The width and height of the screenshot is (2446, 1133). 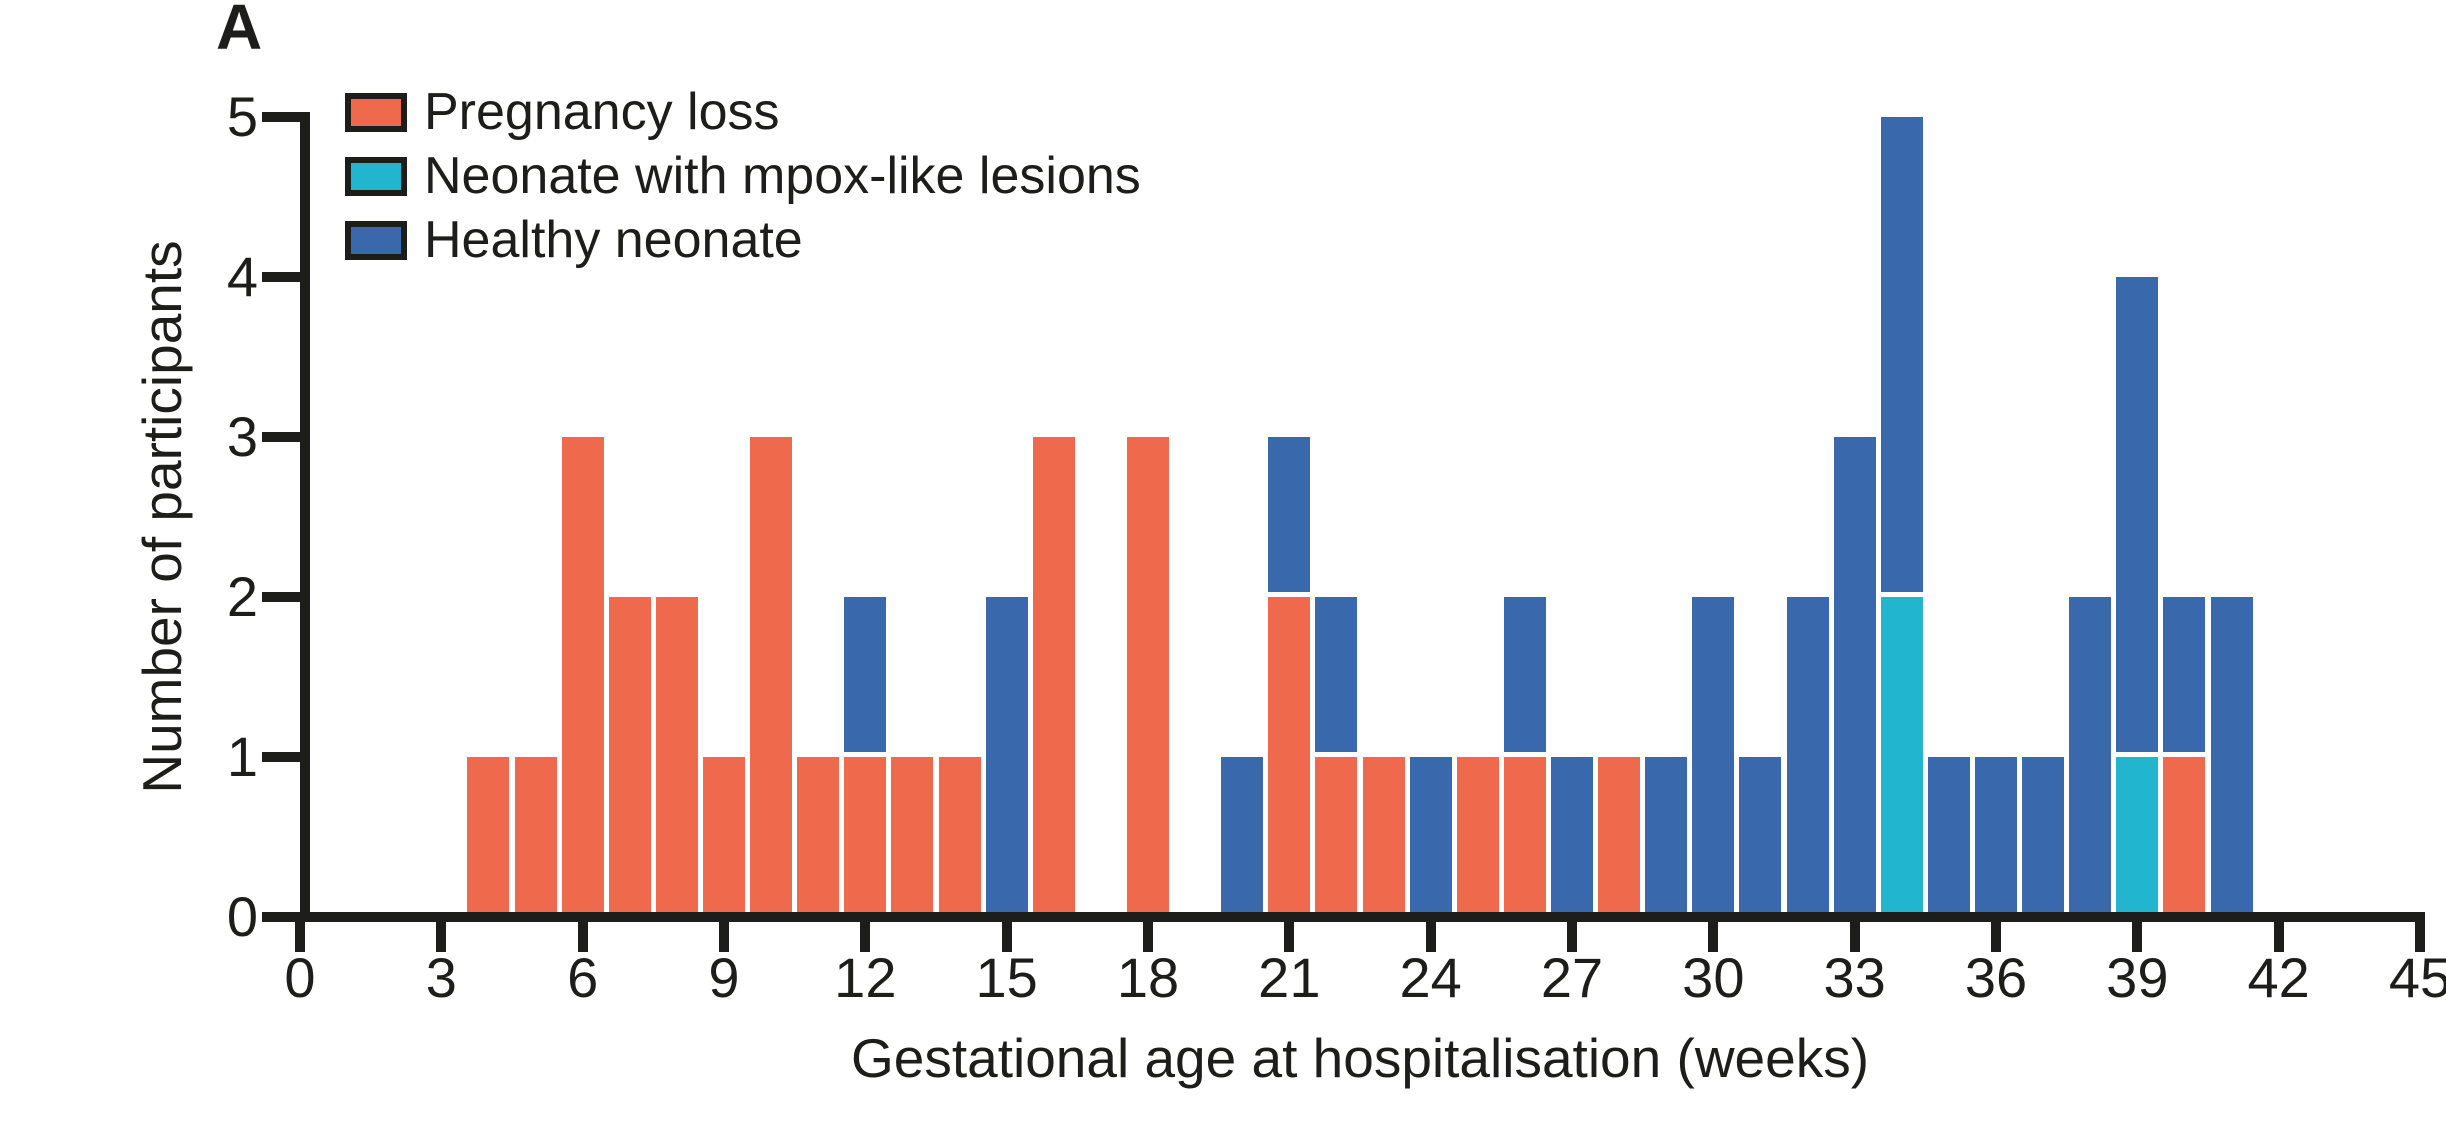 What do you see at coordinates (1854, 977) in the screenshot?
I see `x-tick-label-33: 33` at bounding box center [1854, 977].